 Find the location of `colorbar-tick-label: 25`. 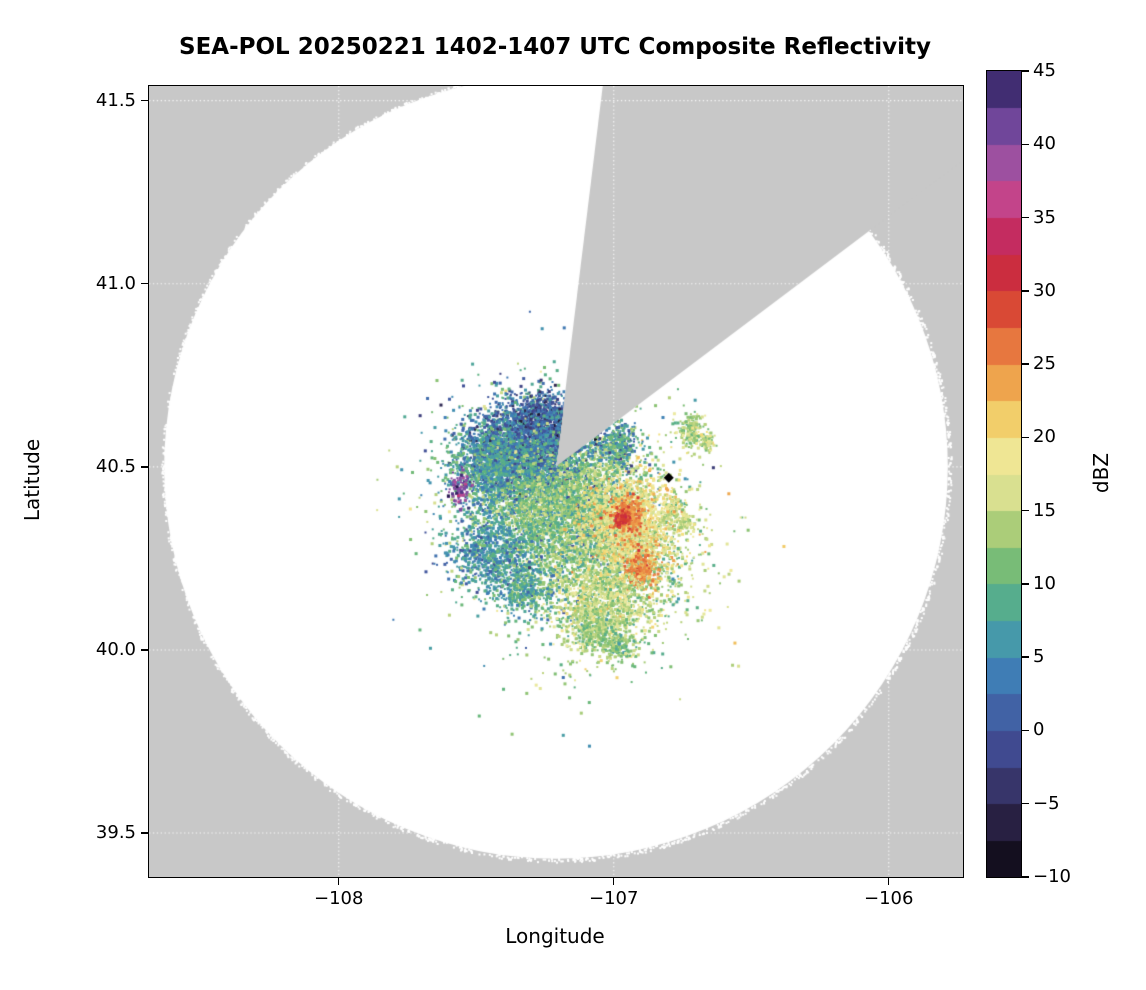

colorbar-tick-label: 25 is located at coordinates (1044, 364).